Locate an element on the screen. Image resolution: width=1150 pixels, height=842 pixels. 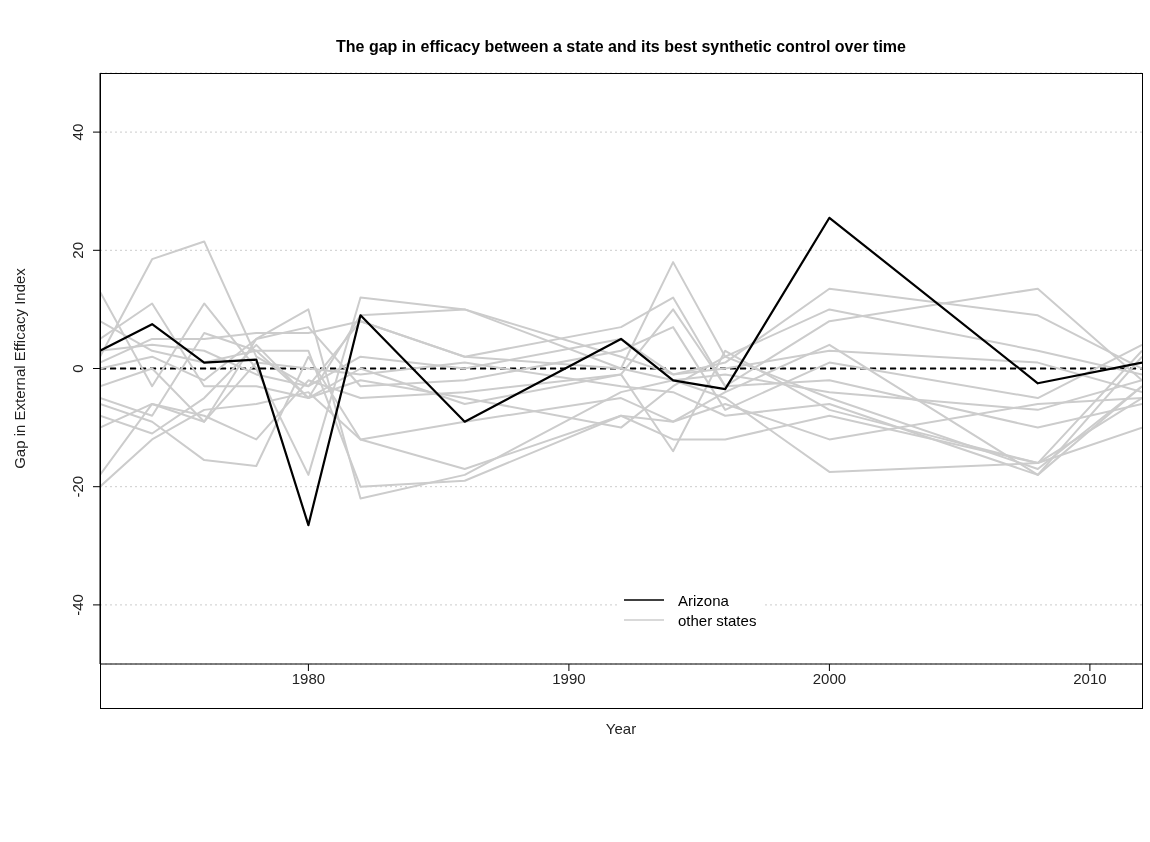
y-tick-label: 20 is located at coordinates (77, 250).